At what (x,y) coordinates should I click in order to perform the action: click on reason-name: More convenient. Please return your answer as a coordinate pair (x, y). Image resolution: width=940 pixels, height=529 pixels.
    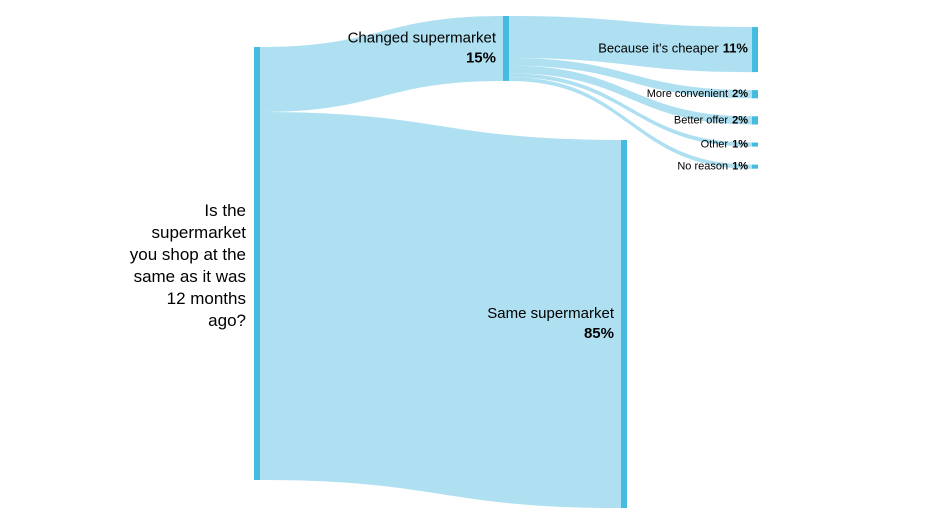
    Looking at the image, I should click on (687, 94).